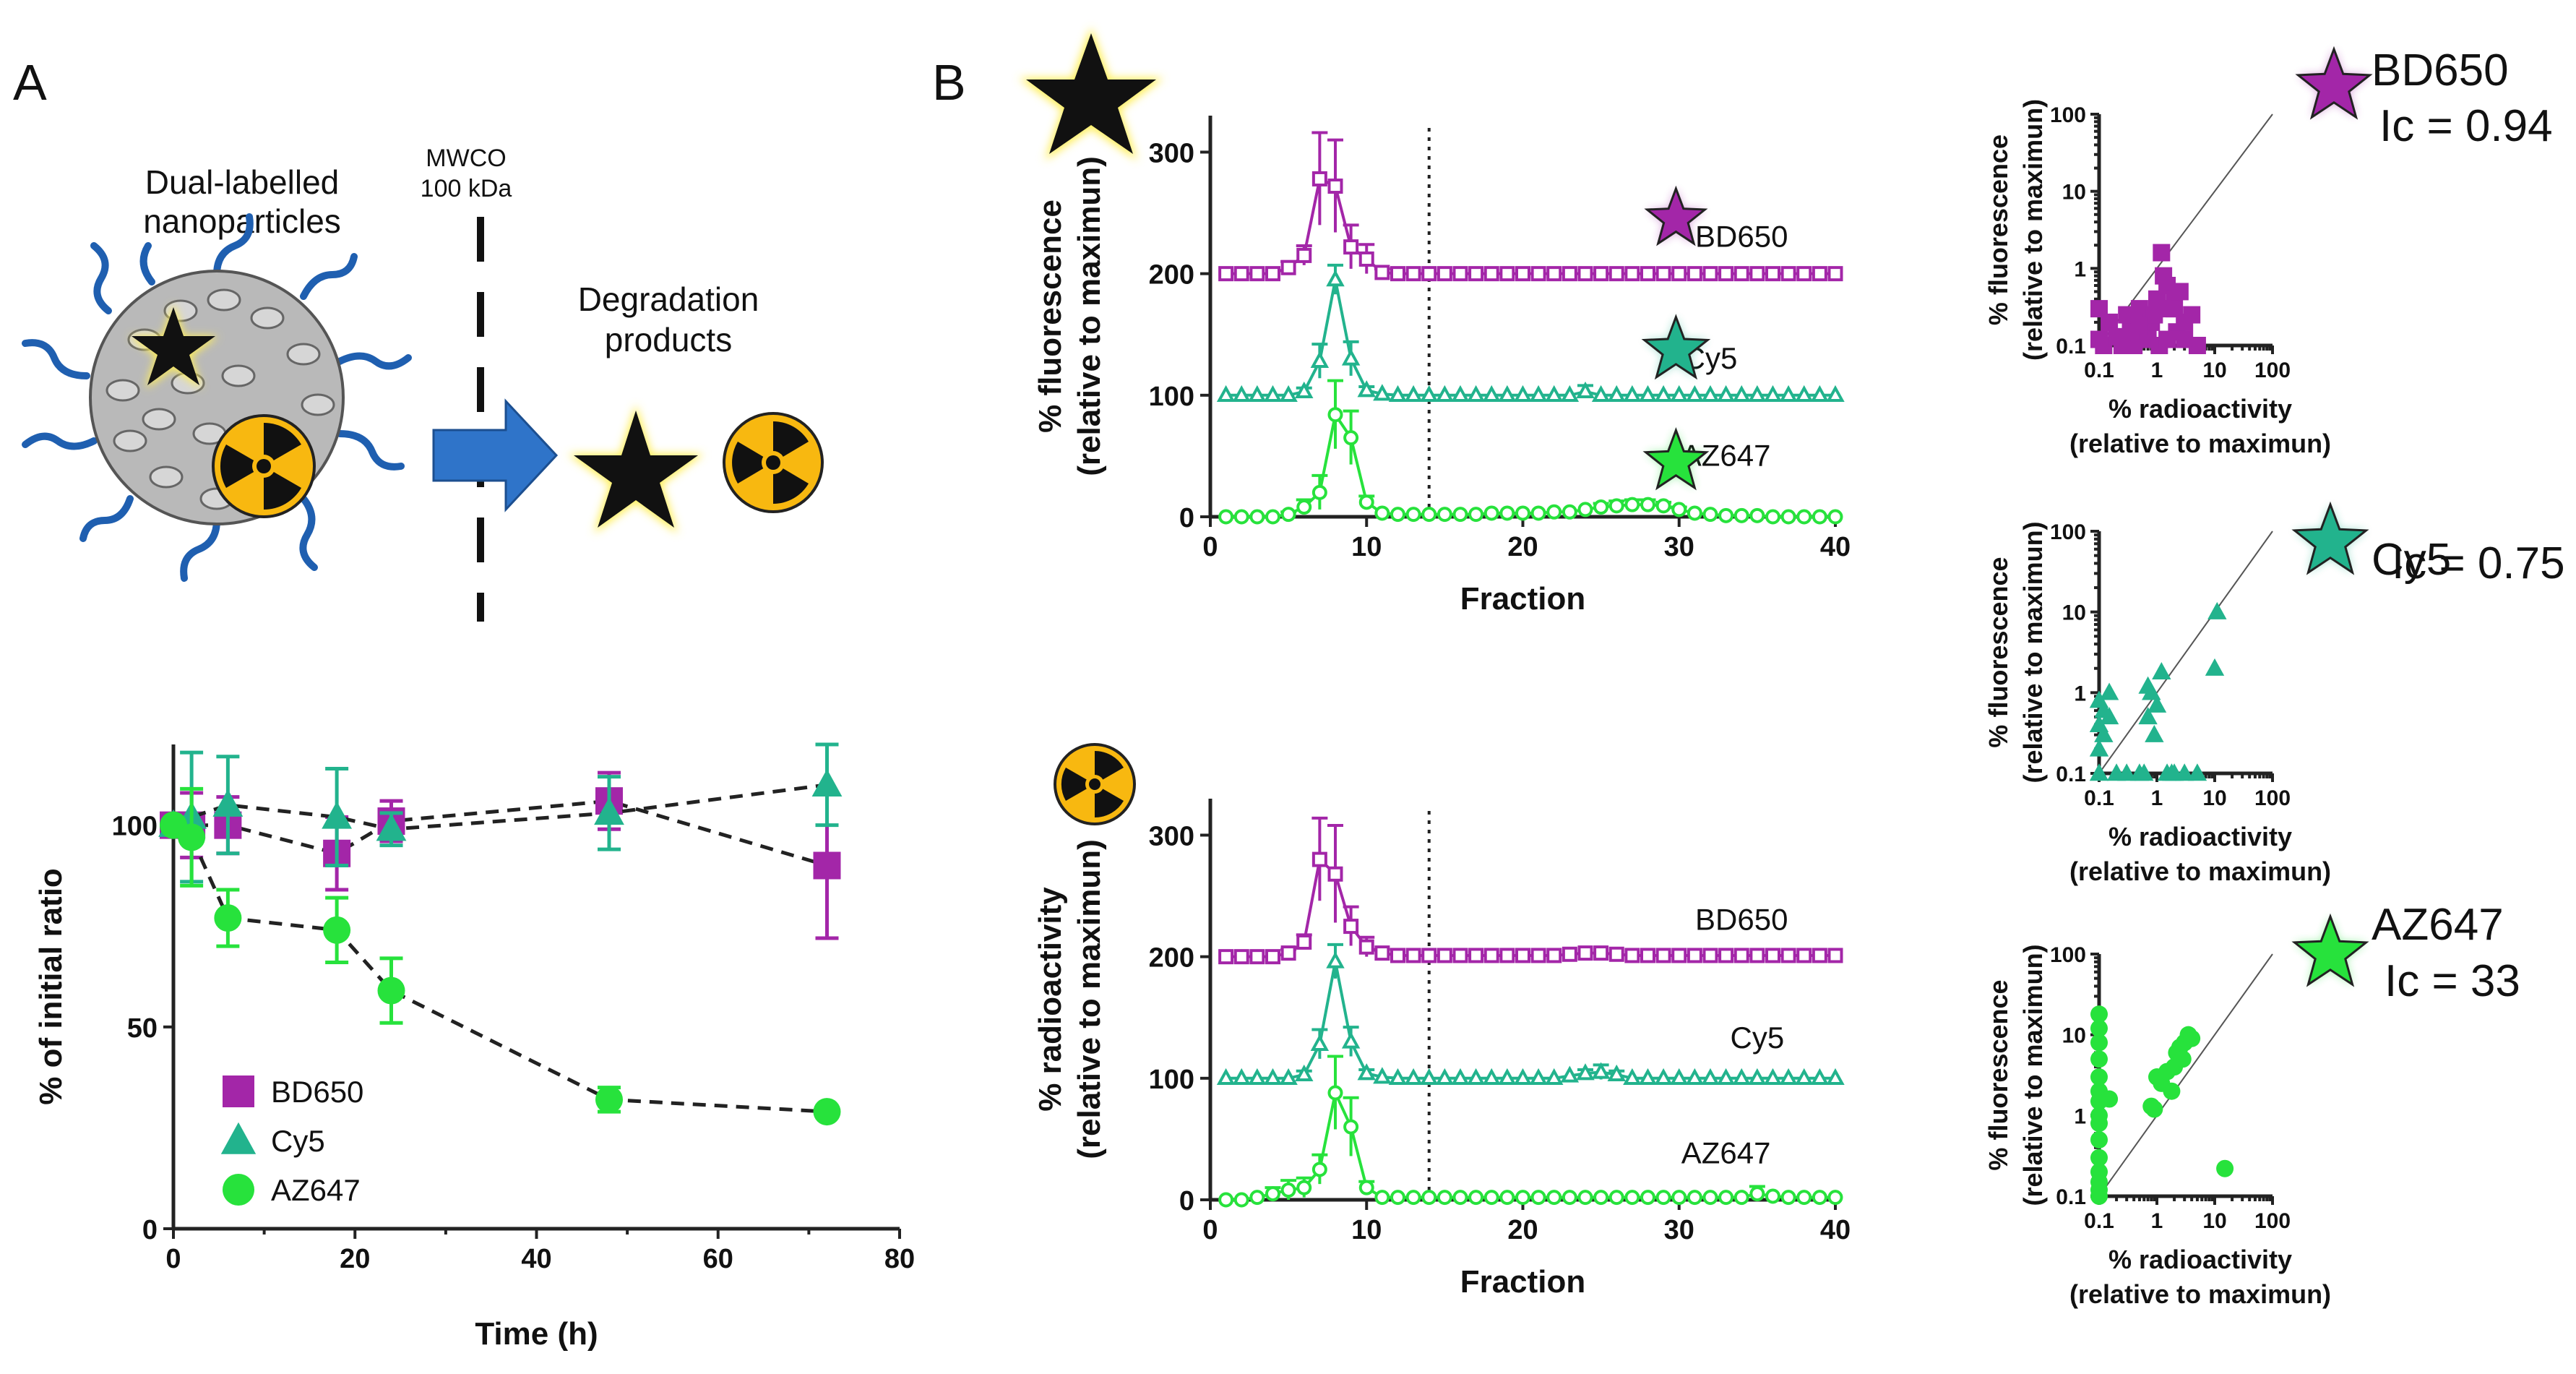 This screenshot has width=2576, height=1374. What do you see at coordinates (298, 1141) in the screenshot?
I see `legend-label: Cy5` at bounding box center [298, 1141].